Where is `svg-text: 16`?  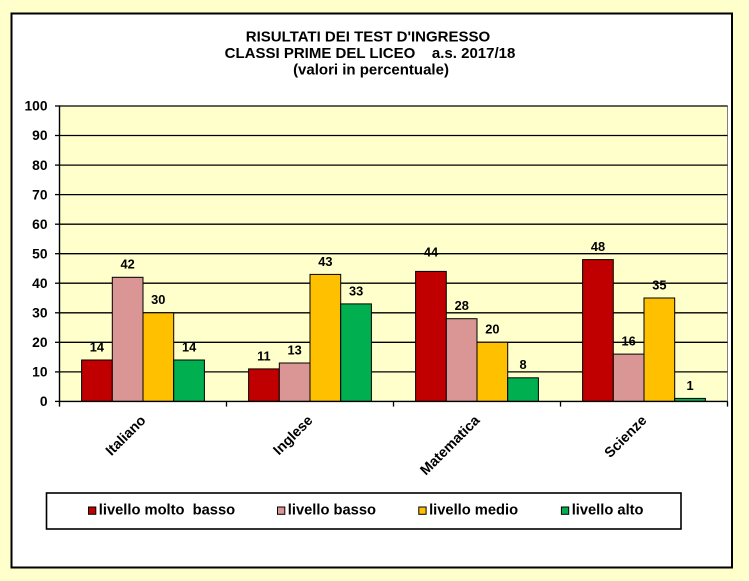 svg-text: 16 is located at coordinates (628, 341).